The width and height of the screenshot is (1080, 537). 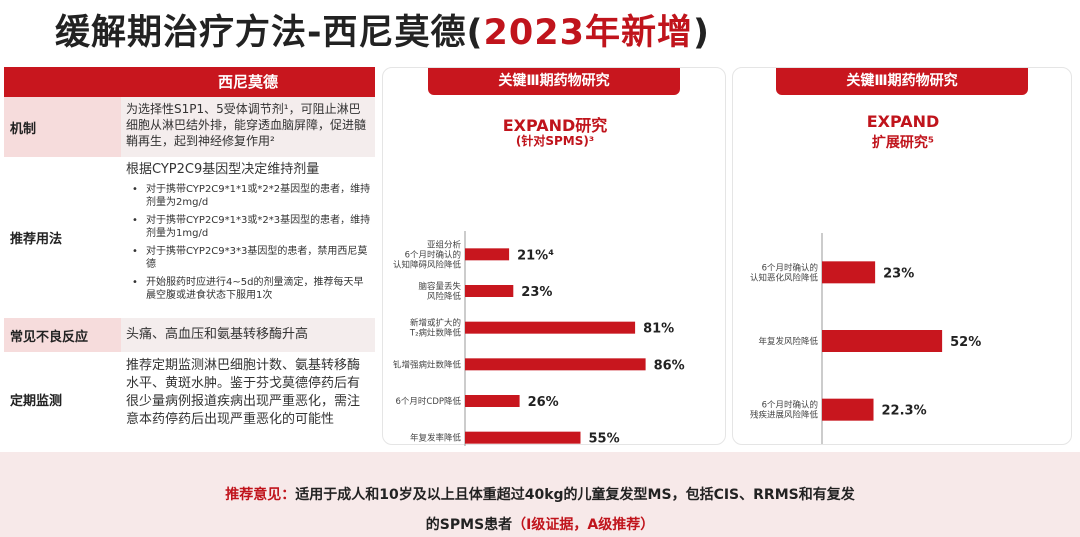 What do you see at coordinates (555, 141) in the screenshot?
I see `chart-subtitle: (针对SPMS)³` at bounding box center [555, 141].